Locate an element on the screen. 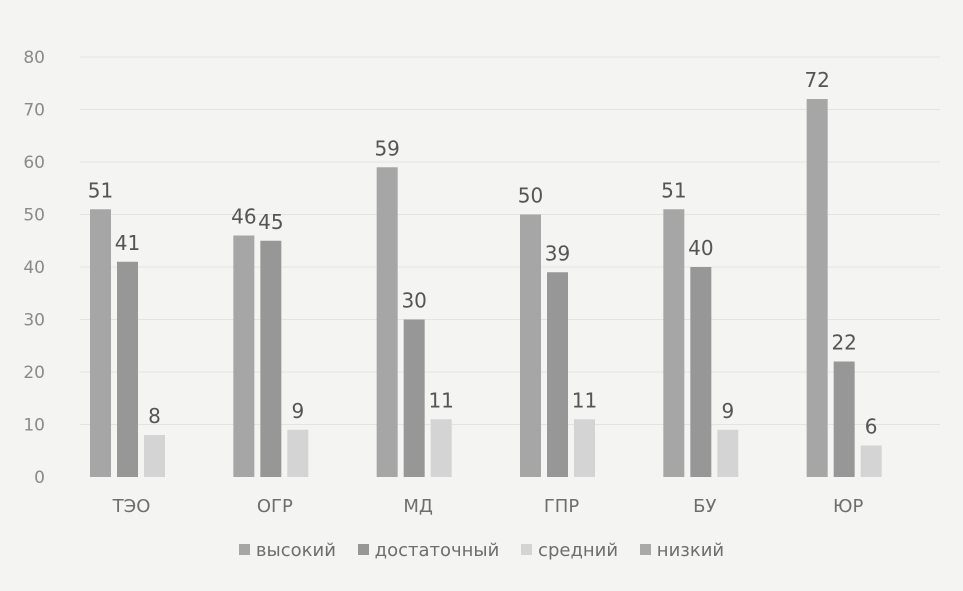 The height and width of the screenshot is (591, 963). bar-ЮР-средний is located at coordinates (871, 461).